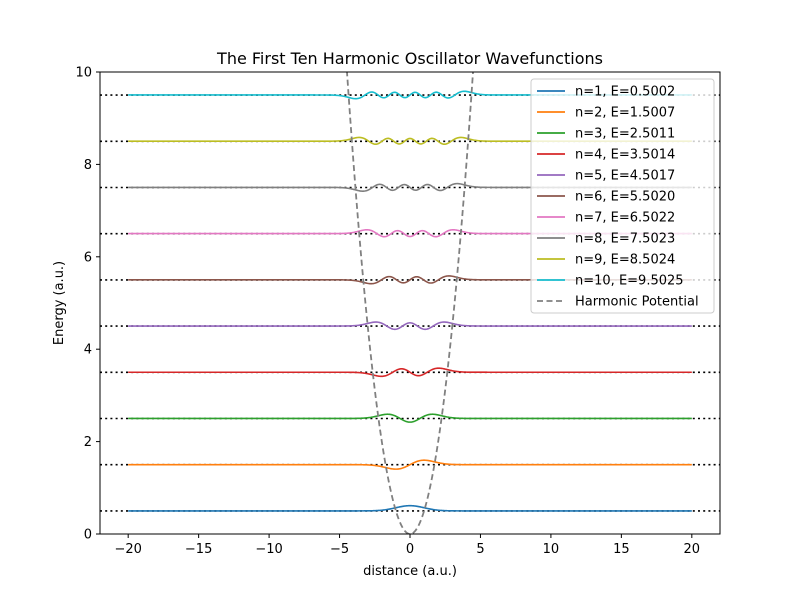 The width and height of the screenshot is (800, 600). I want to click on x-tick-label: 15, so click(621, 549).